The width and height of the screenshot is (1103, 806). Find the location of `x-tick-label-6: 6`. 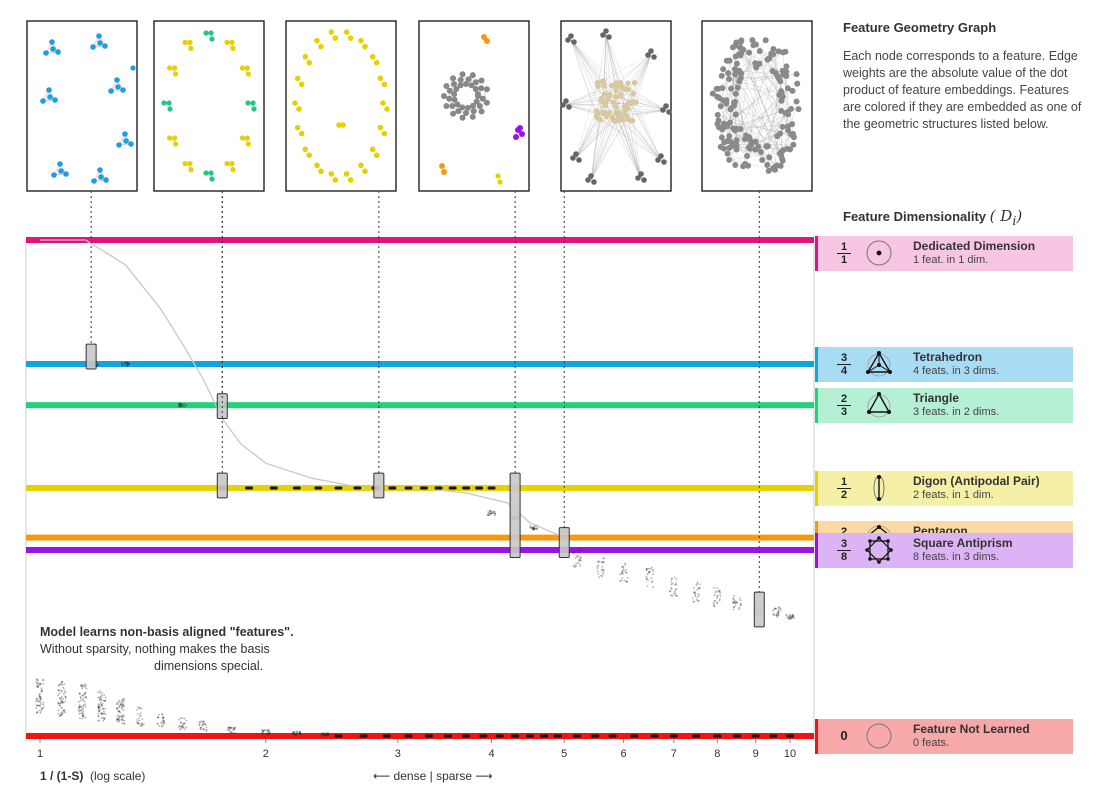

x-tick-label-6: 6 is located at coordinates (624, 754).